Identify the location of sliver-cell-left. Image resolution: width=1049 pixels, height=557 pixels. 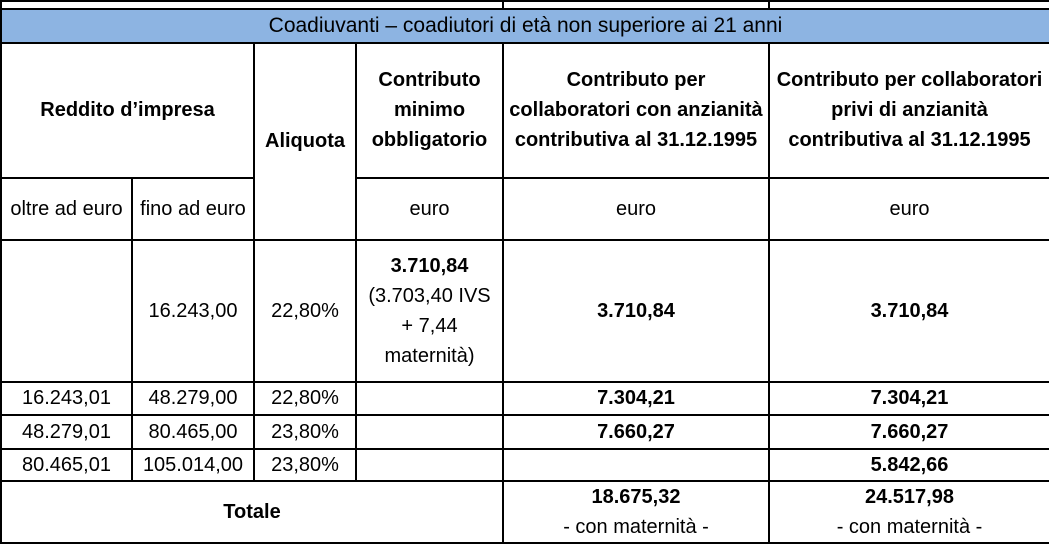
(252, 5).